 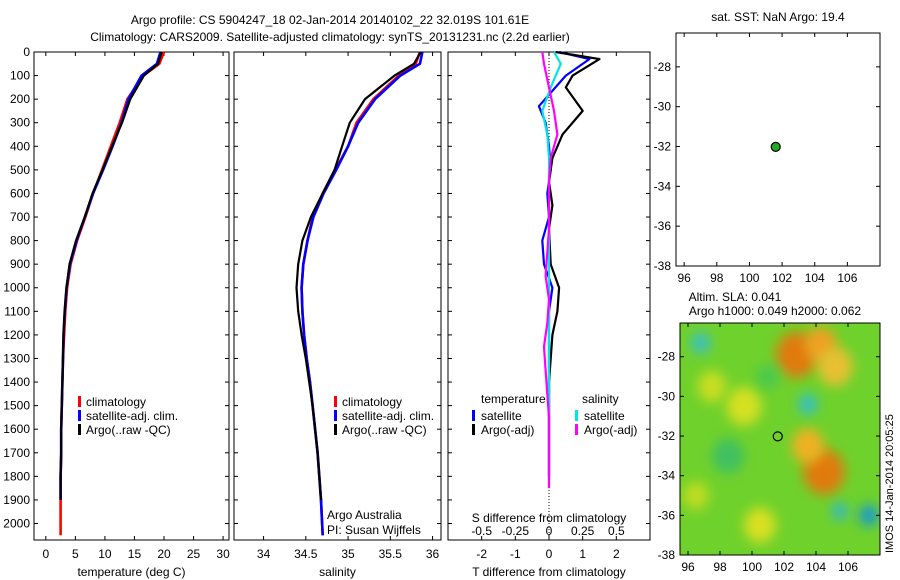 I want to click on y-tick-label: 100, so click(x=20, y=76).